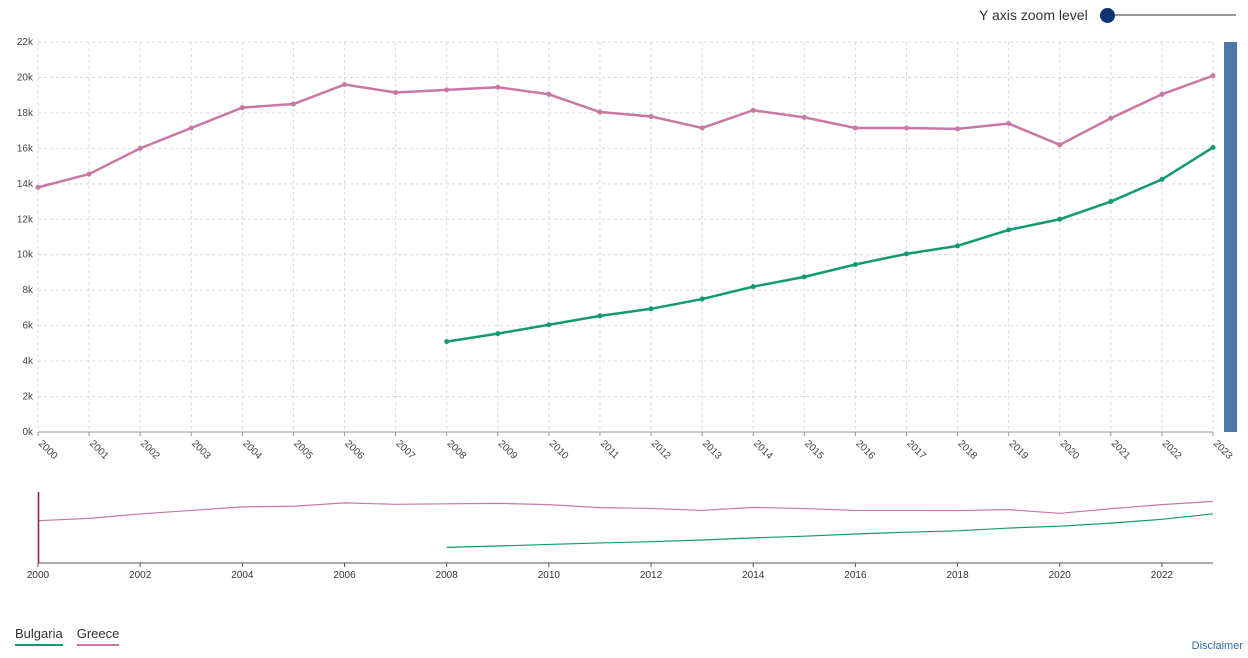 This screenshot has width=1248, height=658. Describe the element at coordinates (242, 575) in the screenshot. I see `navigator-tick-label: 2004` at that location.